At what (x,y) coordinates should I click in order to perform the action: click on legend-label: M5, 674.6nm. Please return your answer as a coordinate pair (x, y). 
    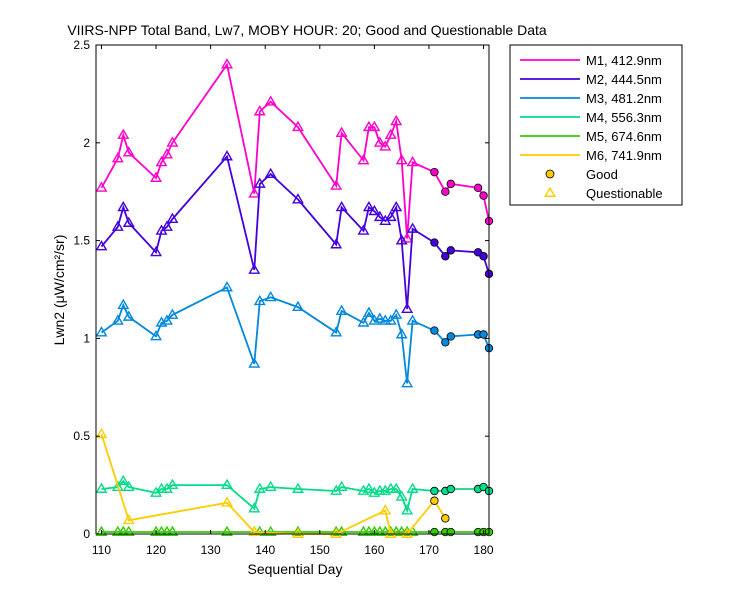
    Looking at the image, I should click on (624, 136).